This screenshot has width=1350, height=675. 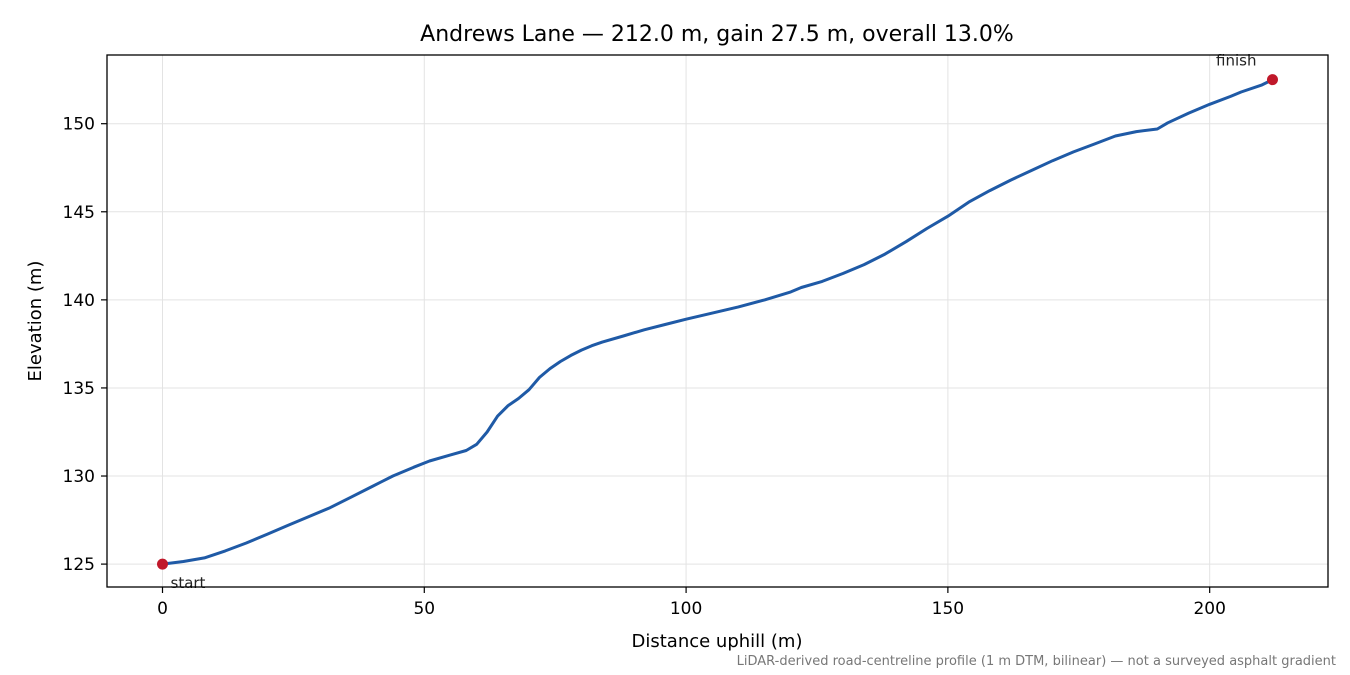 I want to click on y-tick-label: 135, so click(x=79, y=389).